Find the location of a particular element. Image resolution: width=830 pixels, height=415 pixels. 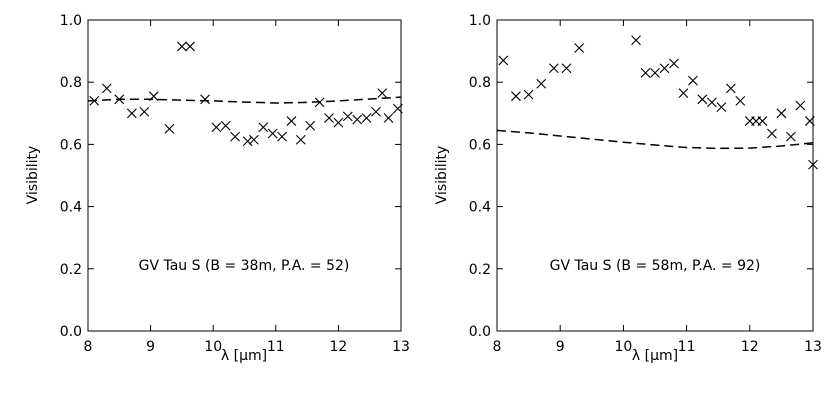

left-y-tick-label: 0.2 is located at coordinates (71, 270).